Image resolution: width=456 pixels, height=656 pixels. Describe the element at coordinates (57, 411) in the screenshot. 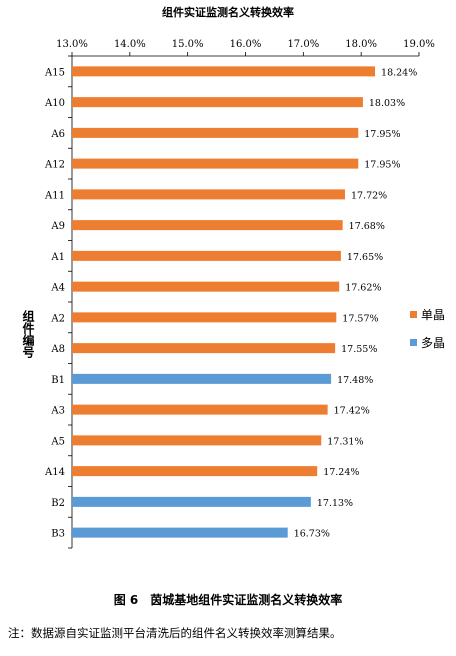

I see `category-label: A3` at that location.